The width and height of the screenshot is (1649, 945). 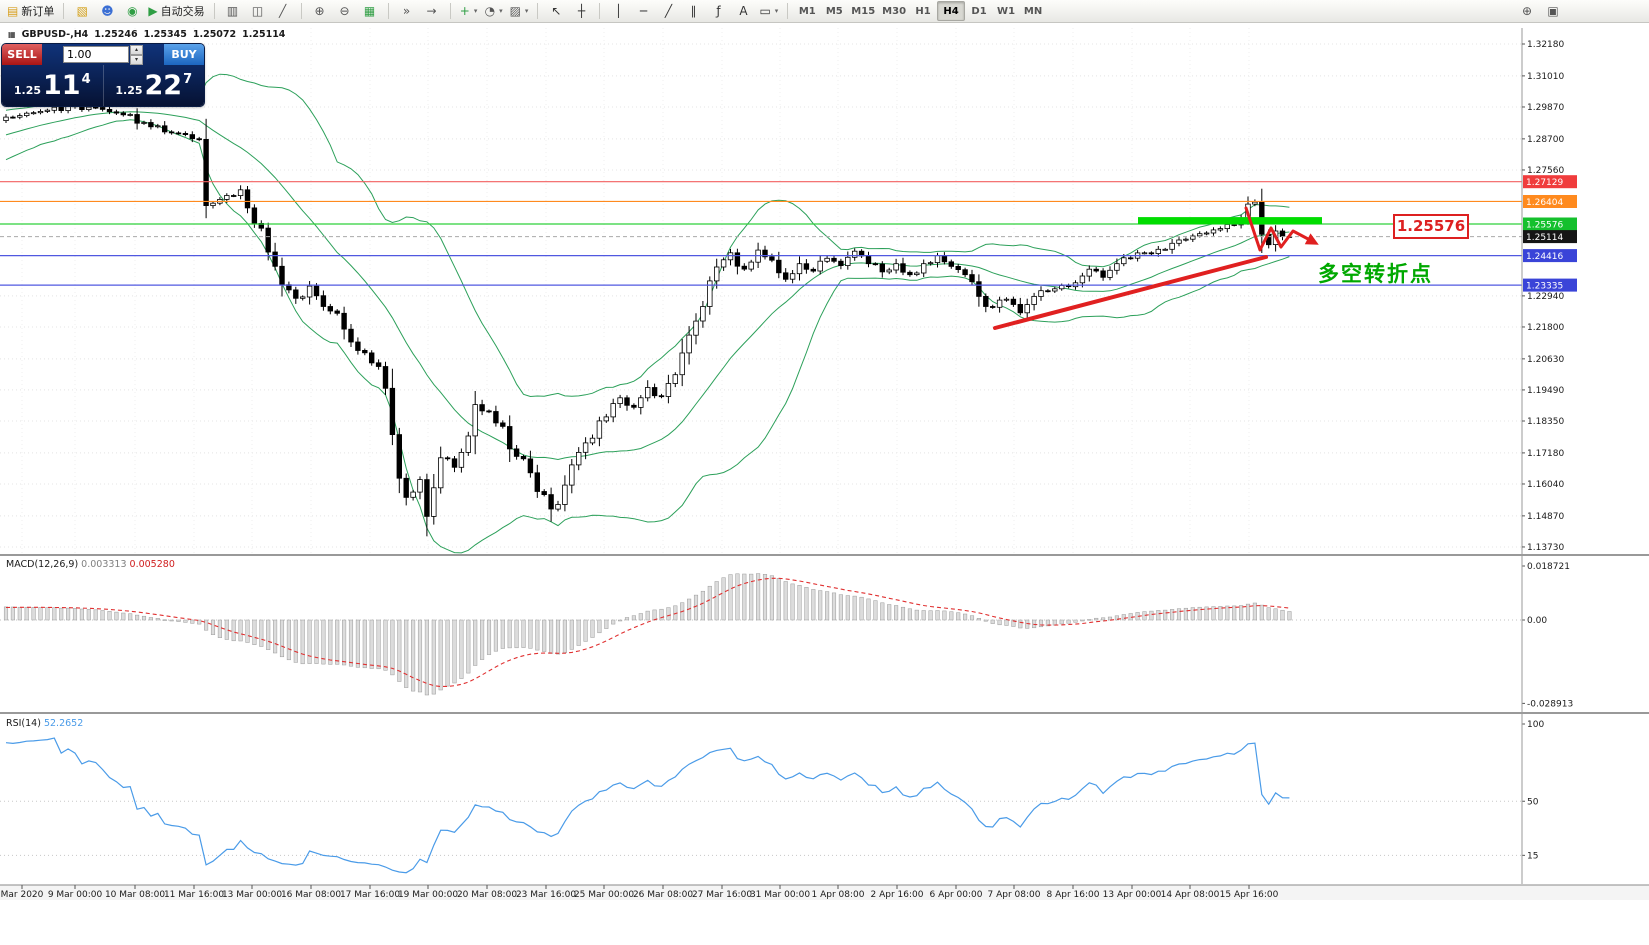 What do you see at coordinates (1545, 297) in the screenshot?
I see `svg-text: 1.22940` at bounding box center [1545, 297].